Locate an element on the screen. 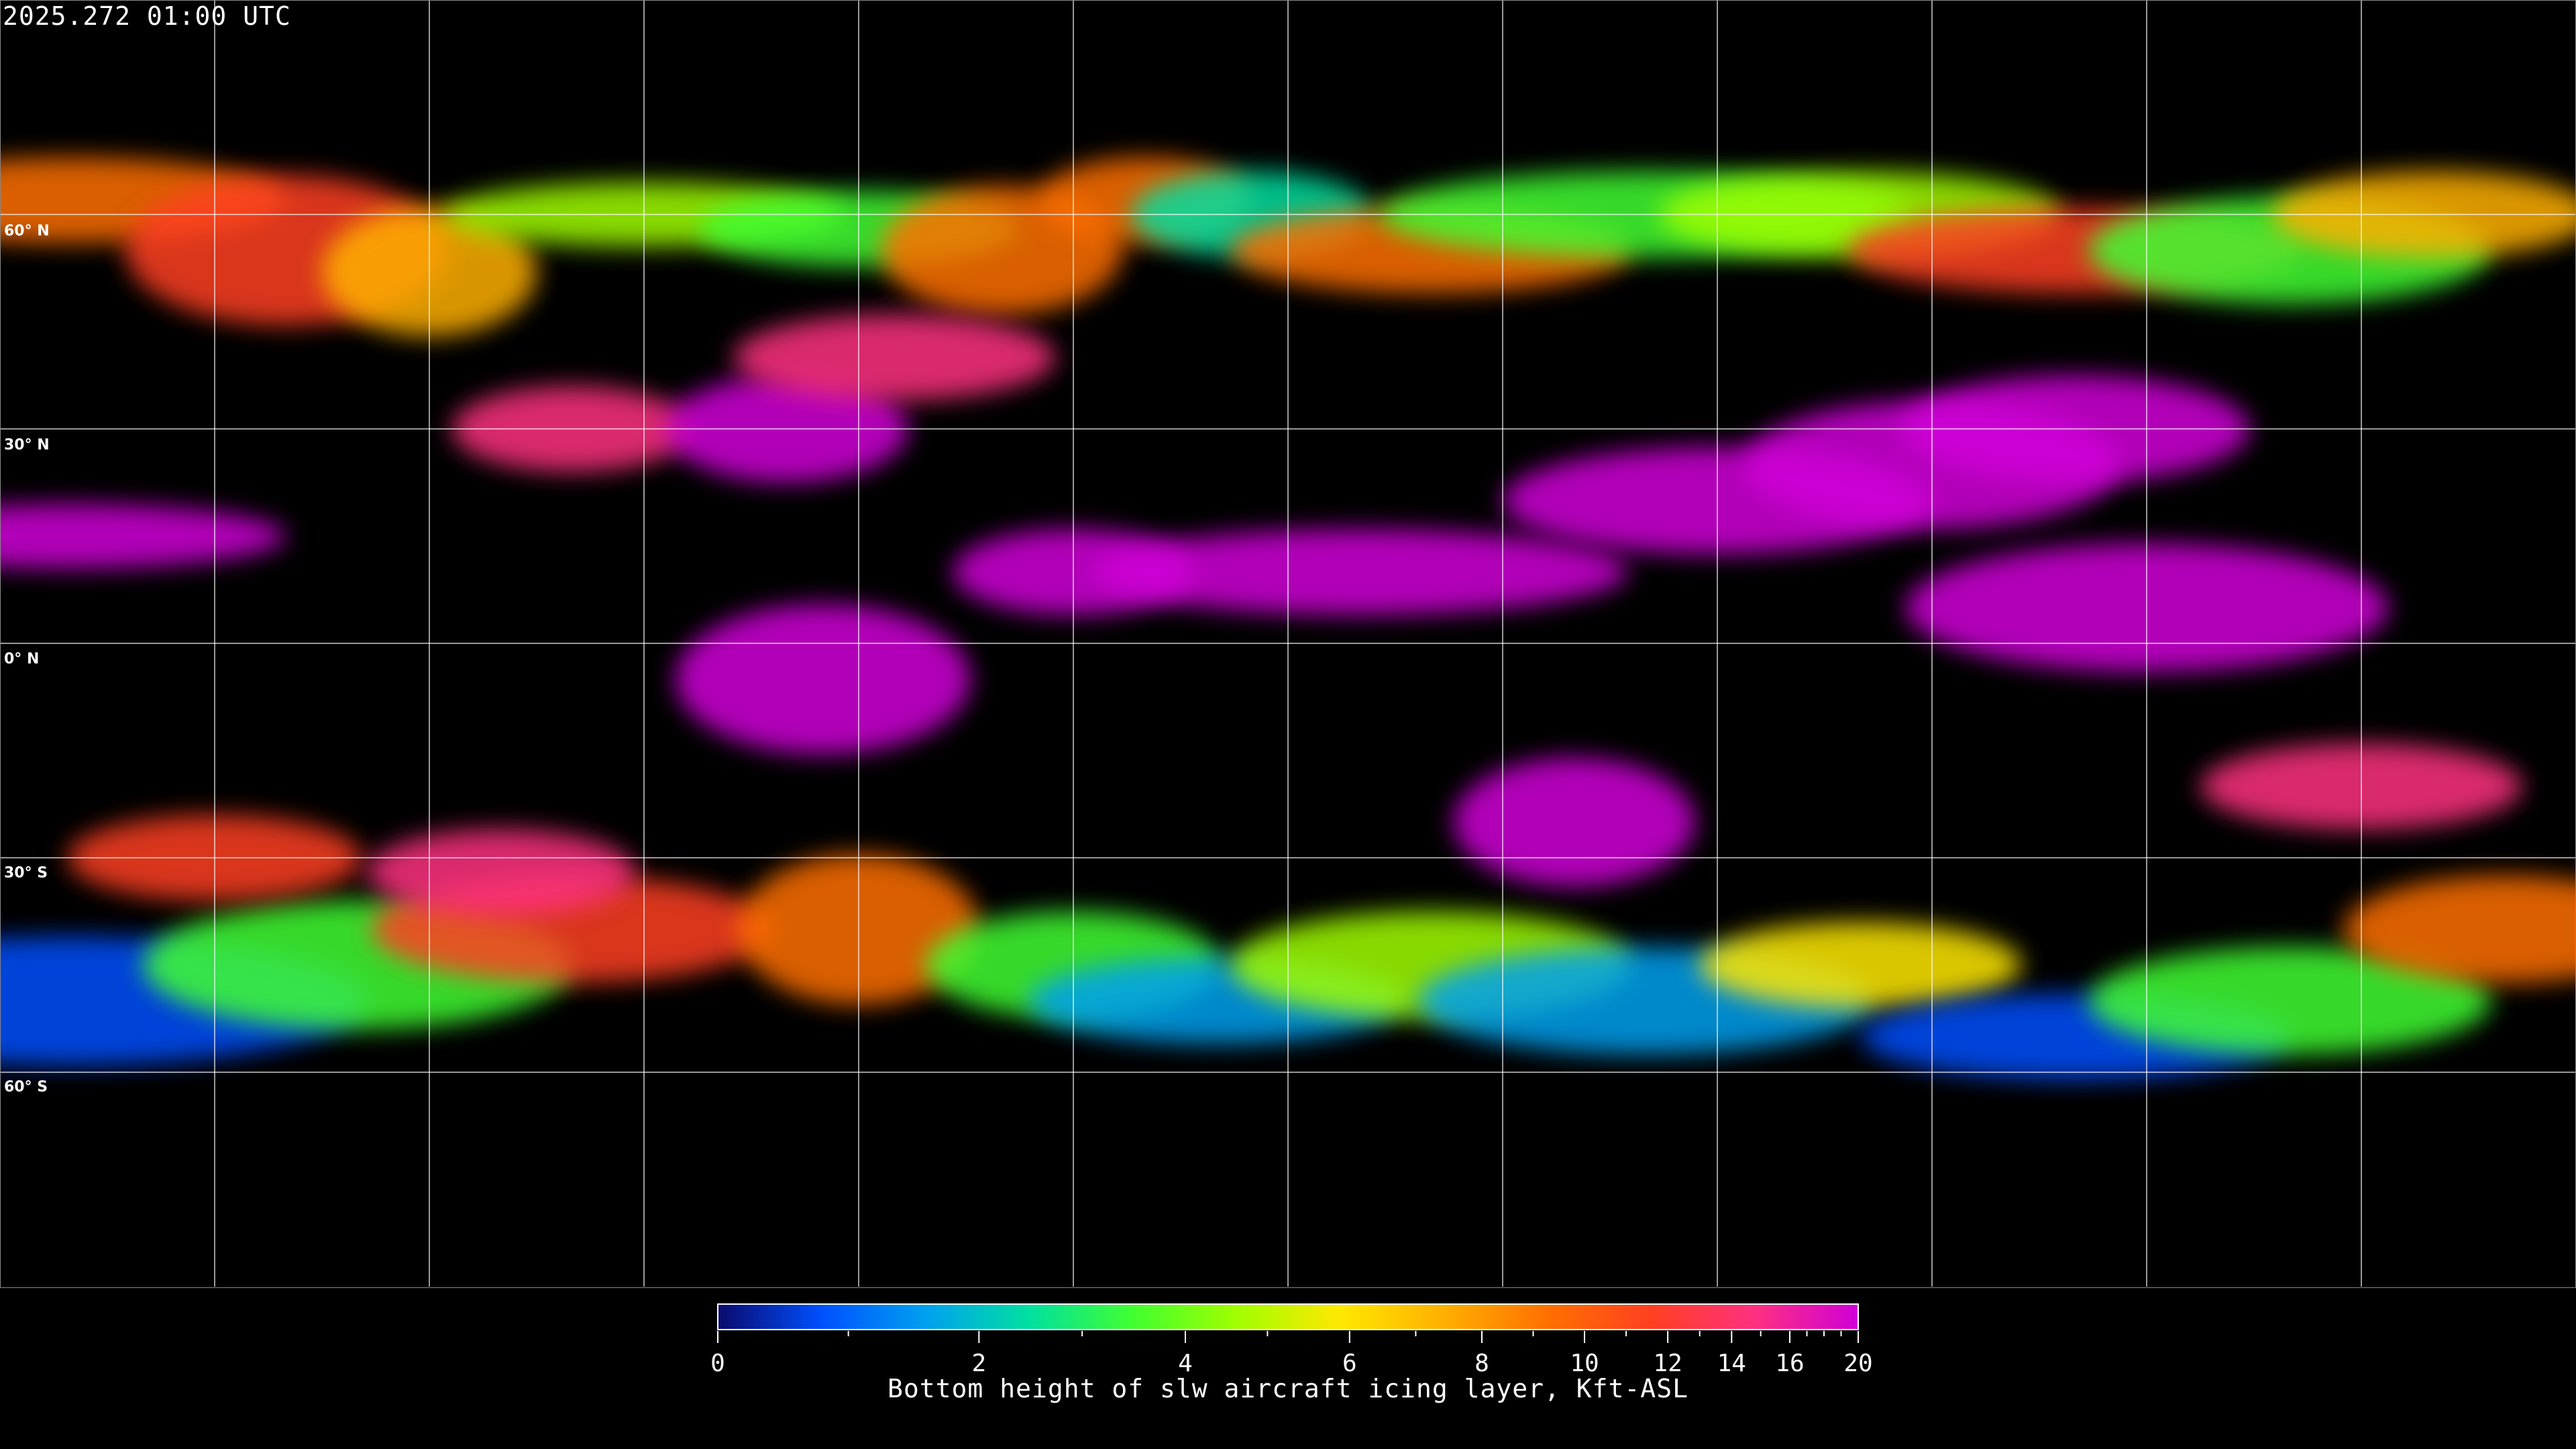 The height and width of the screenshot is (1449, 2576). lat-label-30n: 30° N is located at coordinates (27, 445).